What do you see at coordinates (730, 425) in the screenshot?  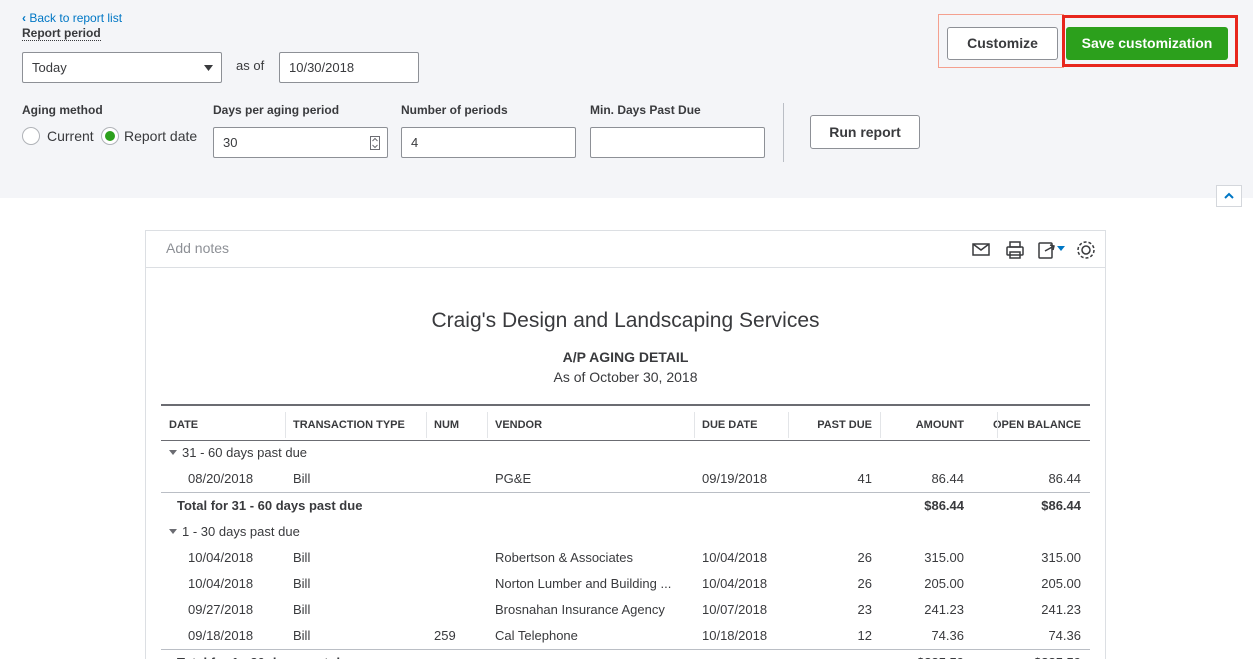 I see `column-header: DUE DATE` at bounding box center [730, 425].